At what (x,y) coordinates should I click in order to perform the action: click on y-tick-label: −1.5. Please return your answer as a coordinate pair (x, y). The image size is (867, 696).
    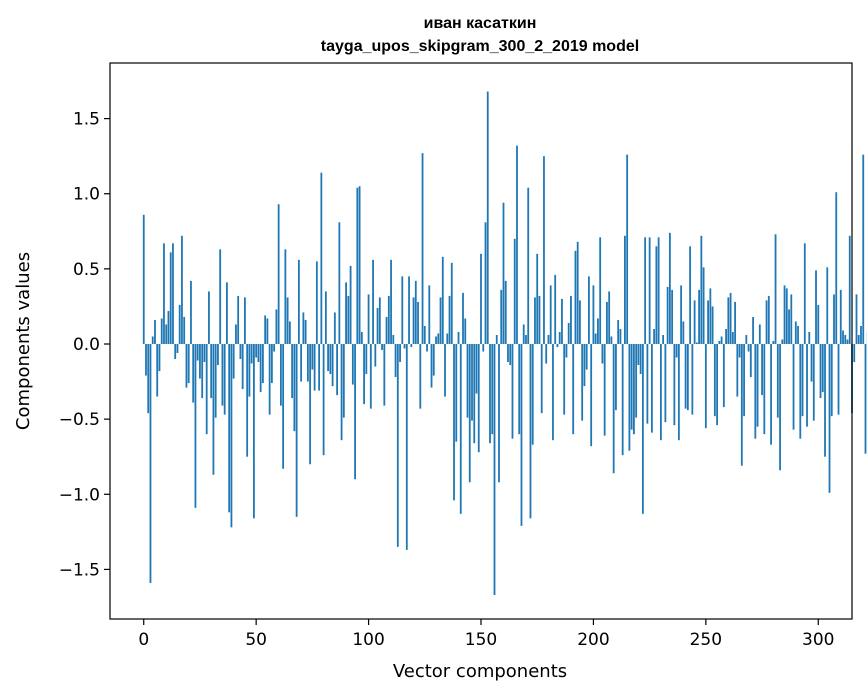
    Looking at the image, I should click on (79, 570).